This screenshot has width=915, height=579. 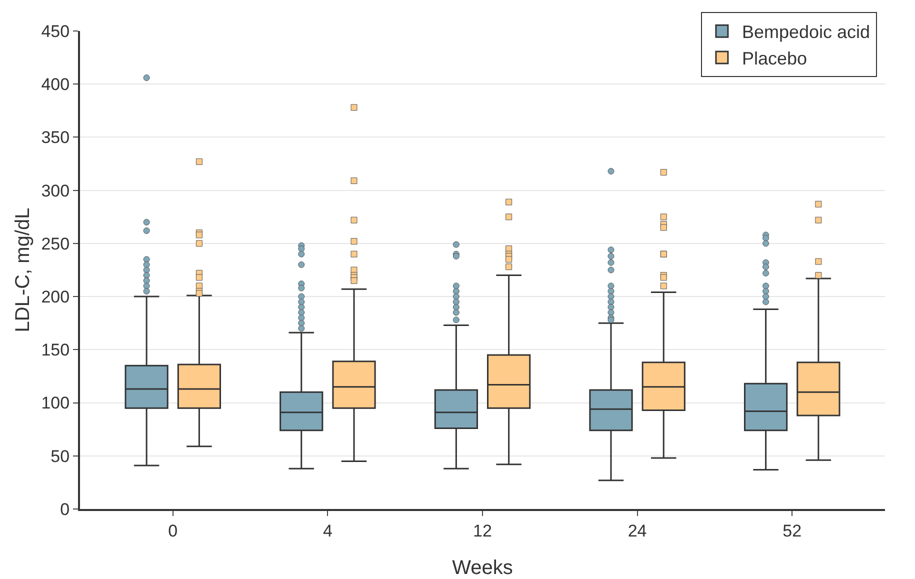 I want to click on x-tick-label: 24, so click(x=637, y=530).